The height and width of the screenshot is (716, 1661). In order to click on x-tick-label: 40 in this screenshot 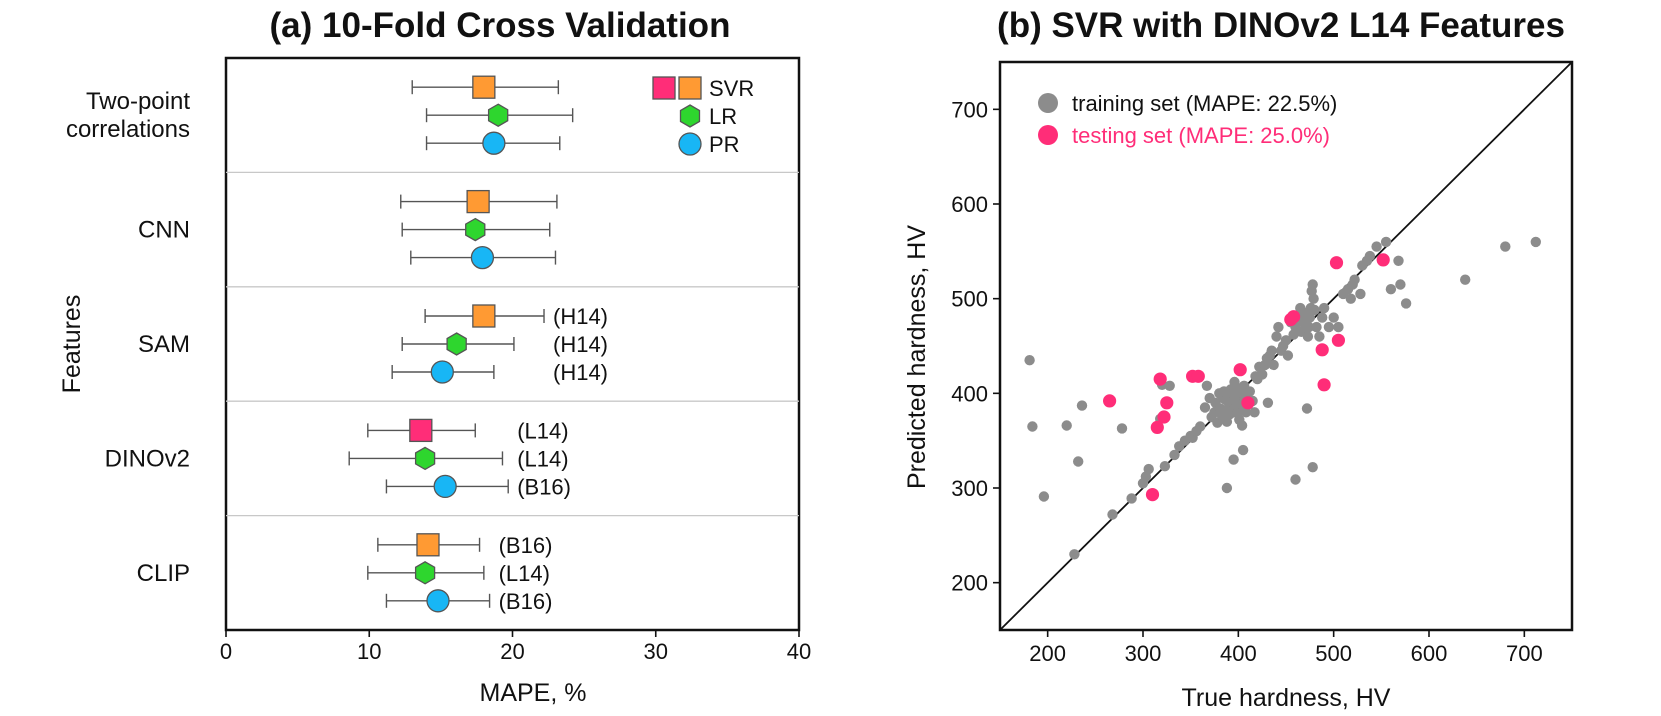, I will do `click(799, 651)`.